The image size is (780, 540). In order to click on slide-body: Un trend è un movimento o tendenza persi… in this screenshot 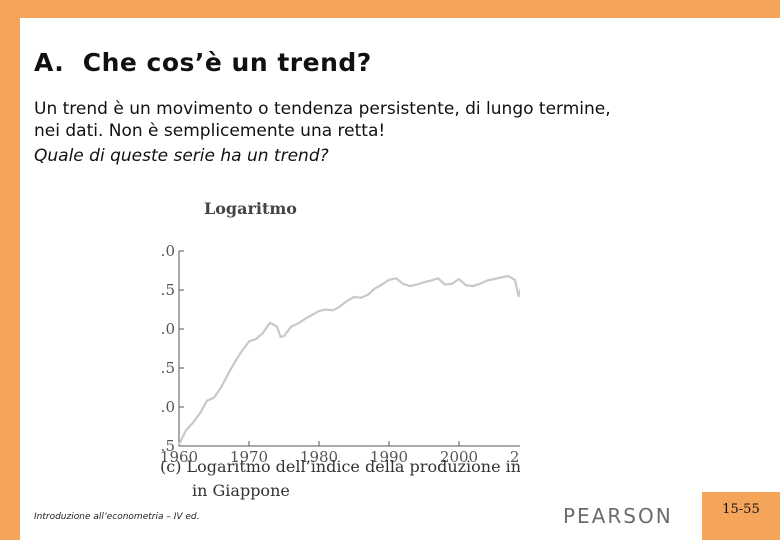, I will do `click(394, 132)`.